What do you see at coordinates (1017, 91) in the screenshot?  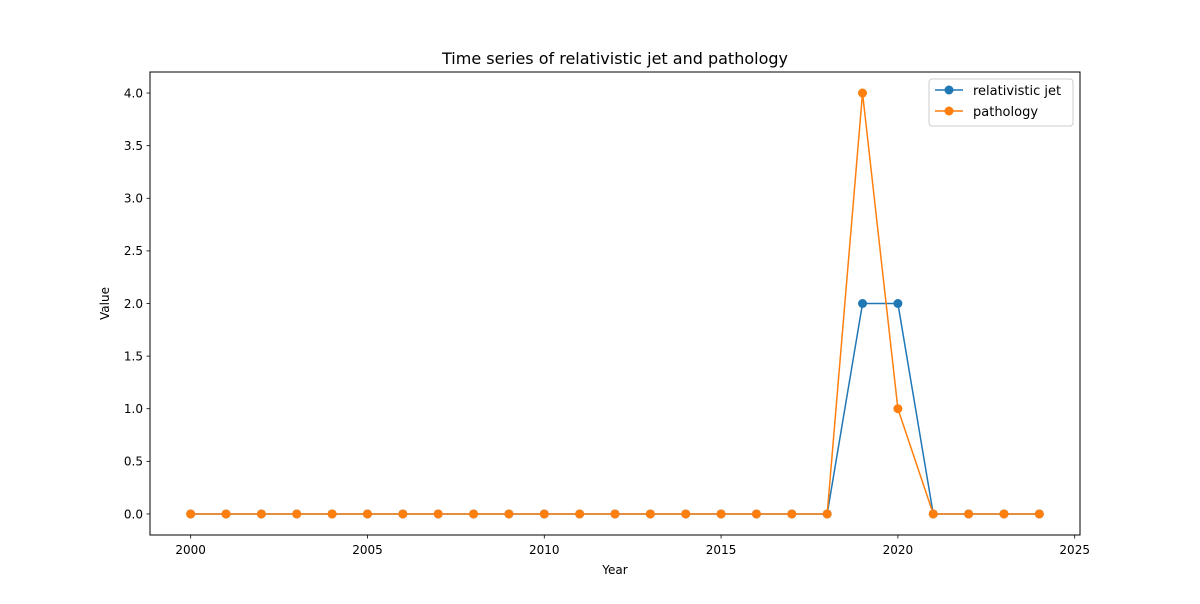 I see `legend-label-relativistic-jet: relativistic jet` at bounding box center [1017, 91].